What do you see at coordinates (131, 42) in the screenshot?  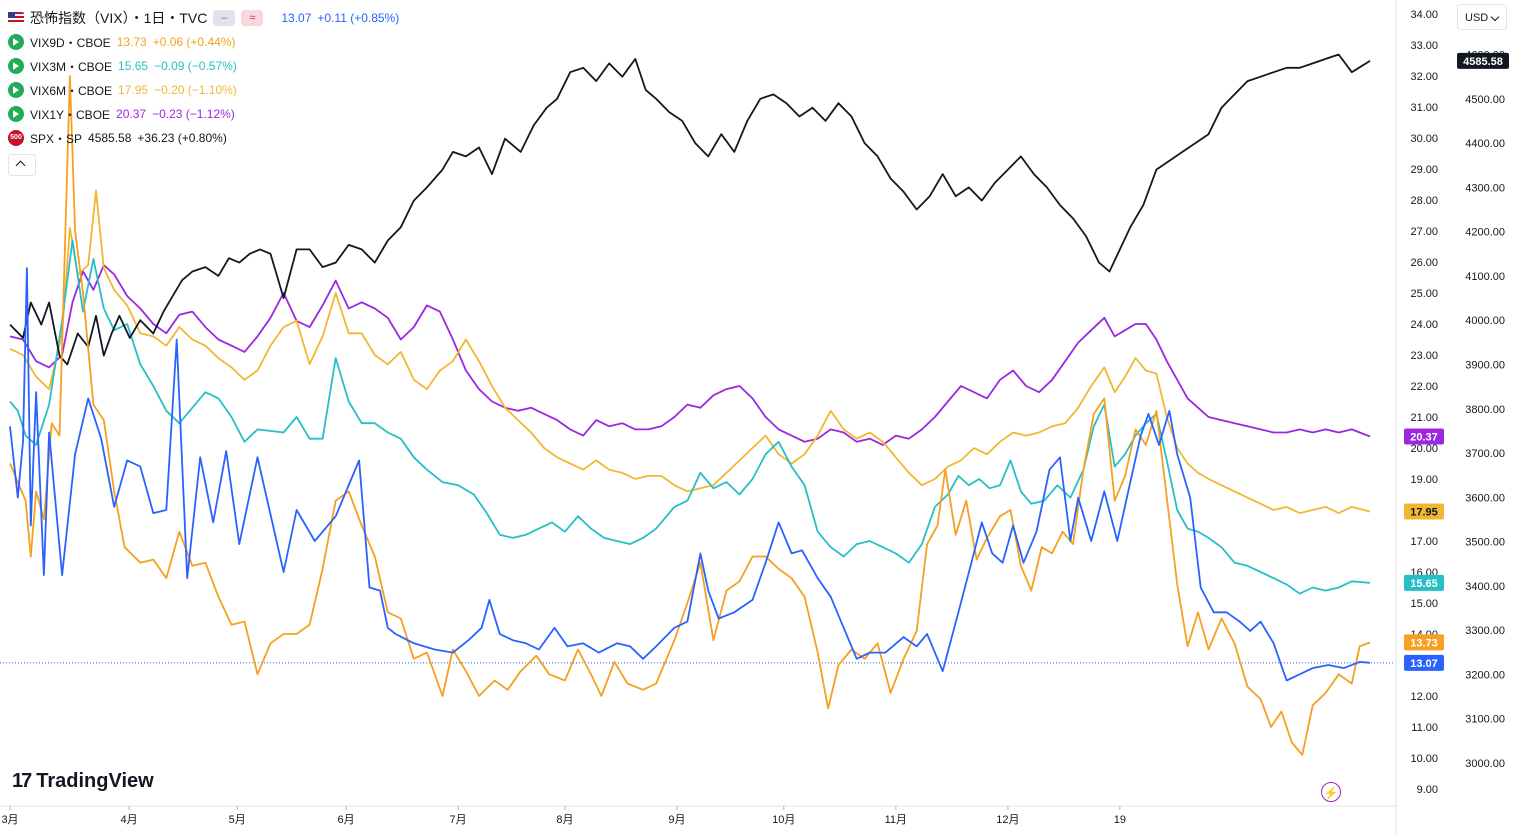 I see `legend-symbol-value: 13.73` at bounding box center [131, 42].